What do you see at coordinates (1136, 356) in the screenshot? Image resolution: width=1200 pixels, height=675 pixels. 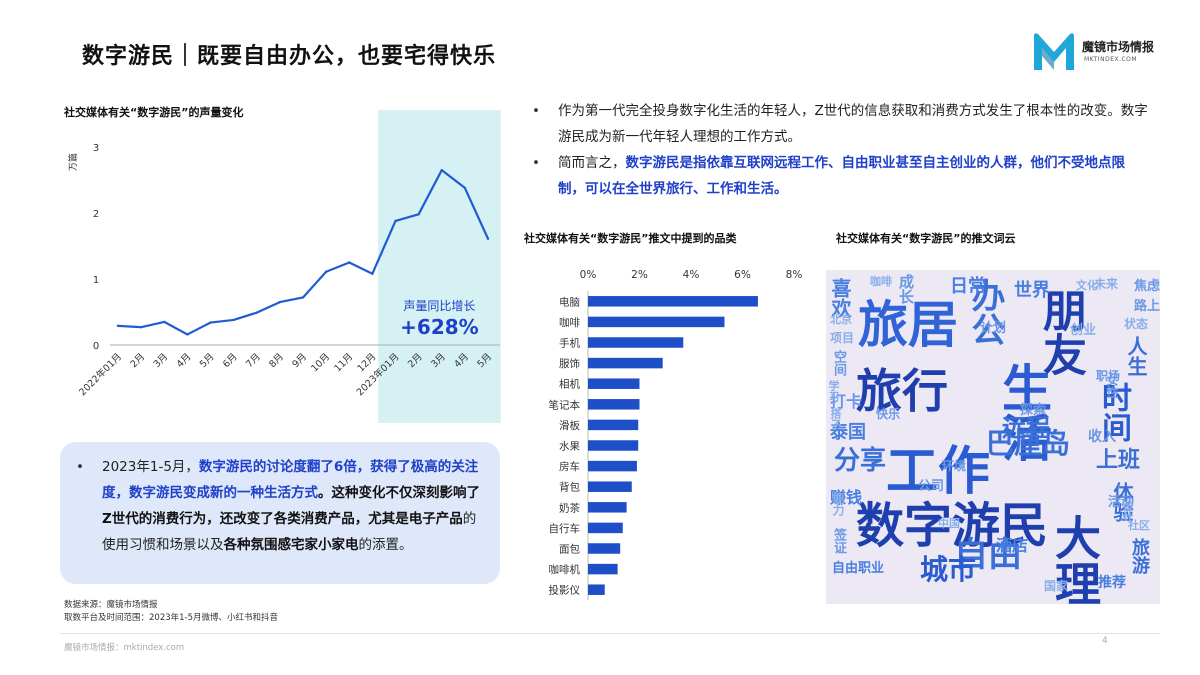 I see `wordcloud-word: 人生` at bounding box center [1136, 356].